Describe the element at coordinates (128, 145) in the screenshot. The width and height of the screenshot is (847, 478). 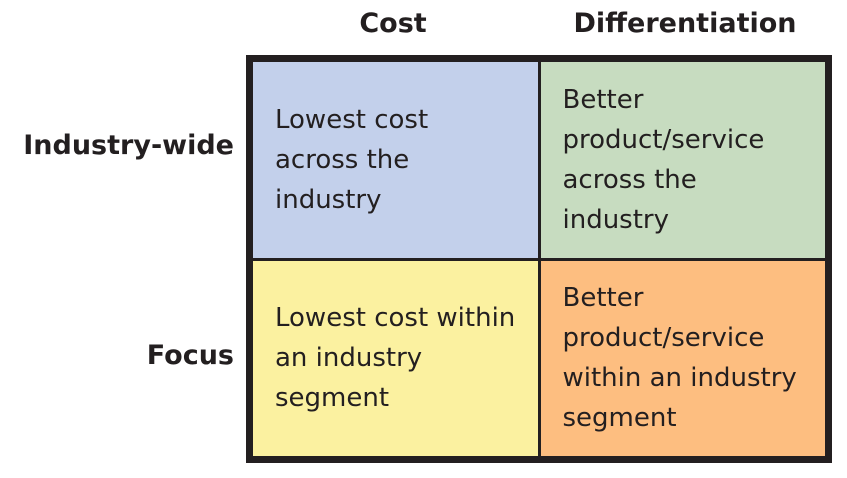
I see `row-header-industry-wide: Industry-wide` at that location.